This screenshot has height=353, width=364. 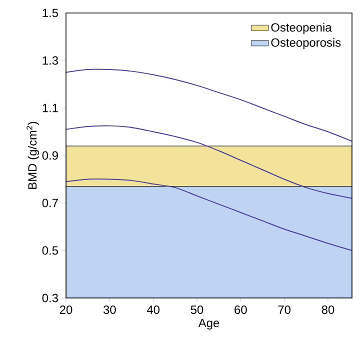 What do you see at coordinates (328, 310) in the screenshot?
I see `x-tick-label: 80` at bounding box center [328, 310].